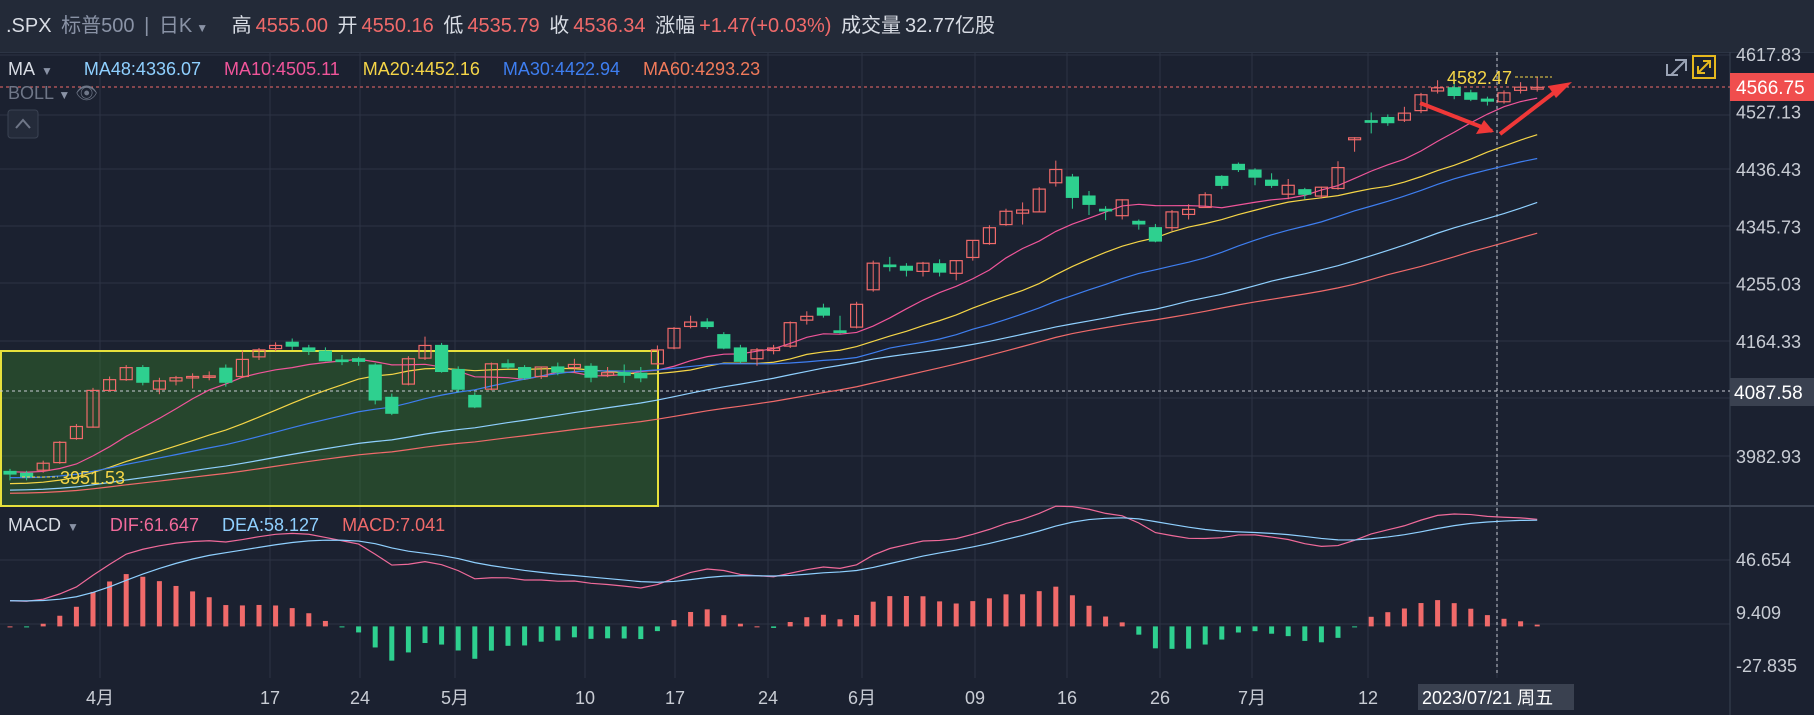 The image size is (1814, 715). What do you see at coordinates (34, 525) in the screenshot?
I see `macd-indicator-label: MACD` at bounding box center [34, 525].